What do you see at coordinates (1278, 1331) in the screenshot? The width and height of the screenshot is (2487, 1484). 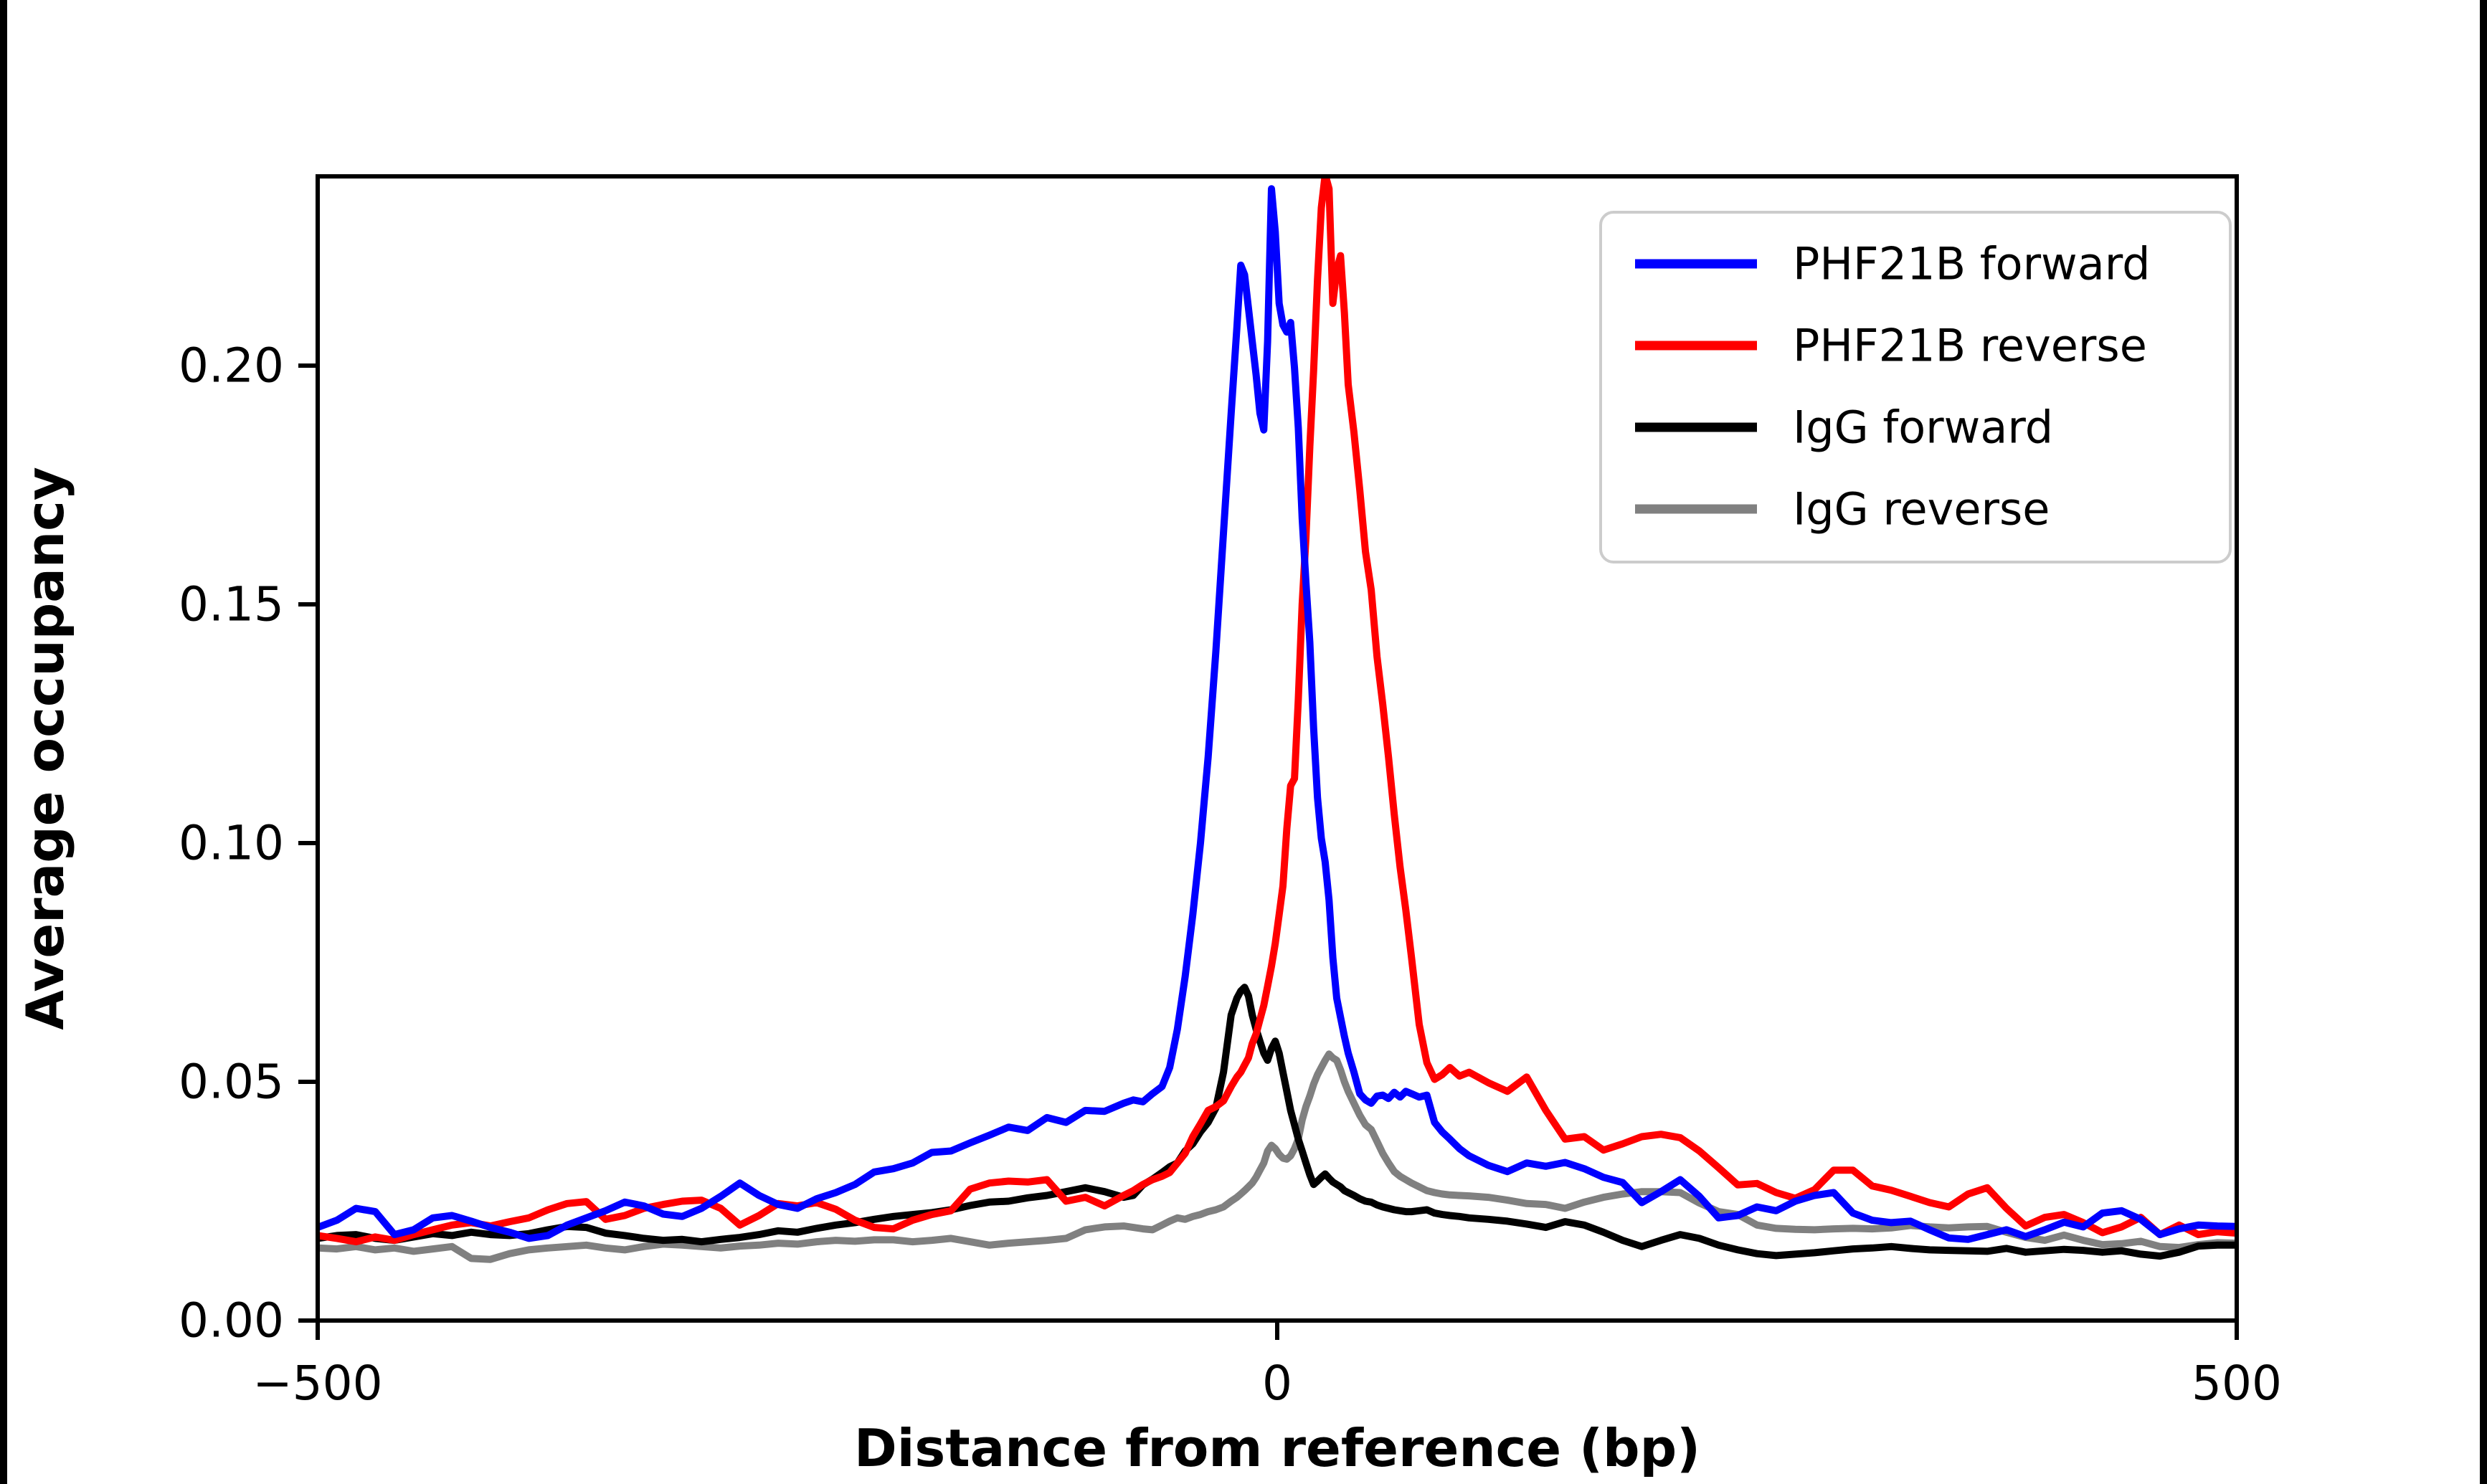 I see `x-axis-ticks` at bounding box center [1278, 1331].